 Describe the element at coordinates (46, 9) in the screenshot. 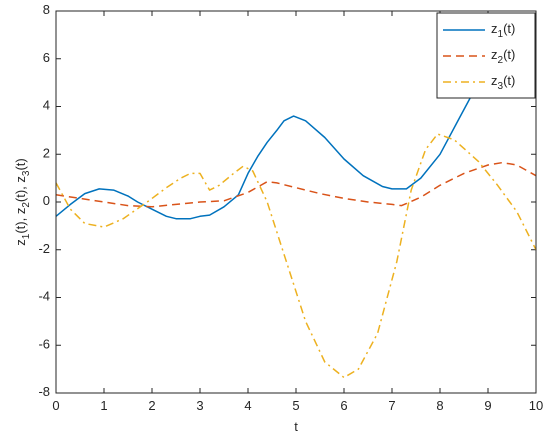

I see `y-tick-label: 8` at that location.